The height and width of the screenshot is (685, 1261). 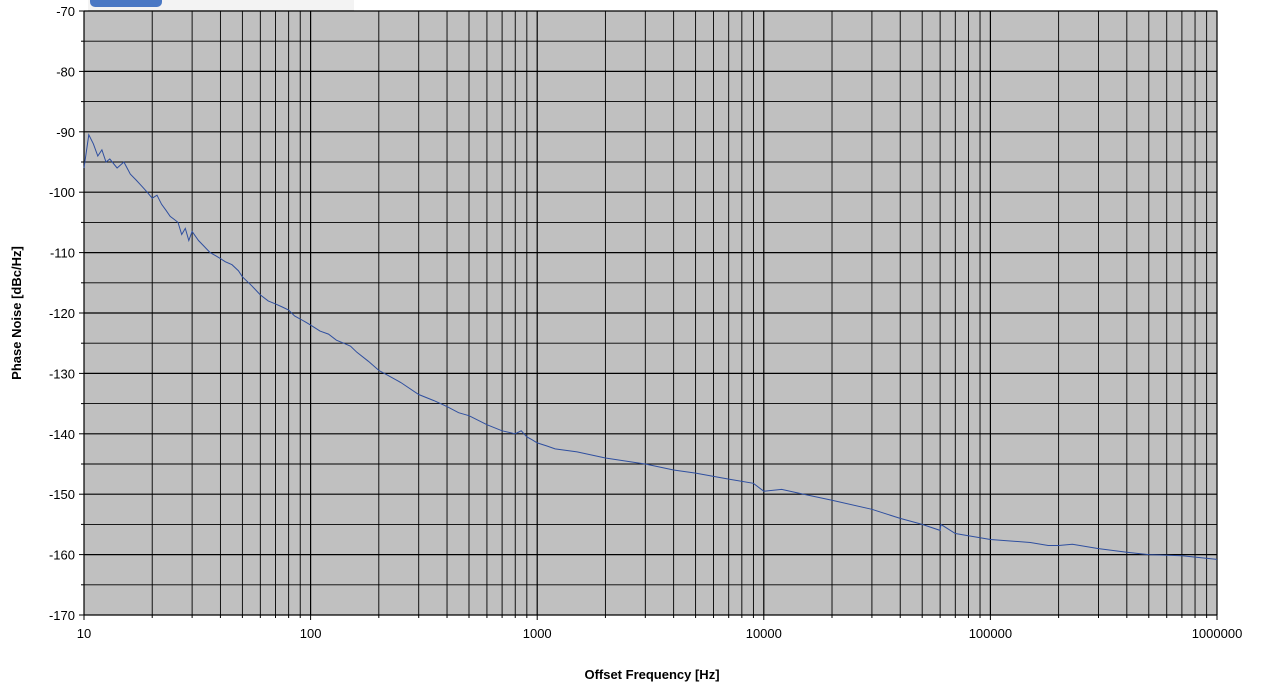 I want to click on legend-swatch, so click(x=126, y=3).